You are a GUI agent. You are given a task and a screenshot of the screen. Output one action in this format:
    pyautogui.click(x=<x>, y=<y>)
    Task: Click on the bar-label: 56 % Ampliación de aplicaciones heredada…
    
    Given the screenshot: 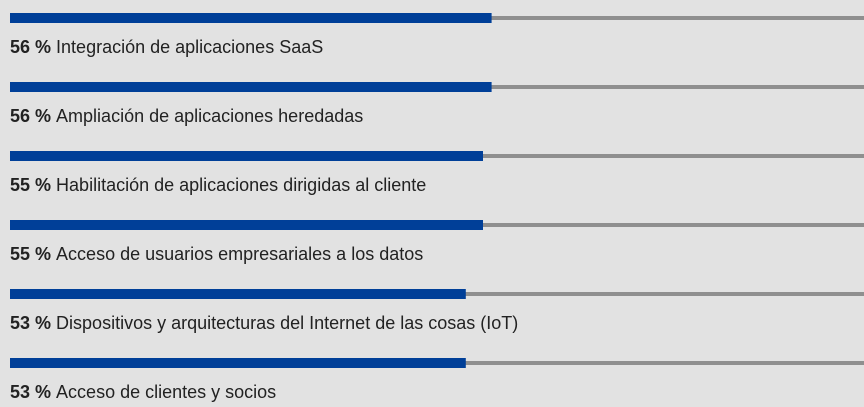 What is the action you would take?
    pyautogui.click(x=186, y=116)
    